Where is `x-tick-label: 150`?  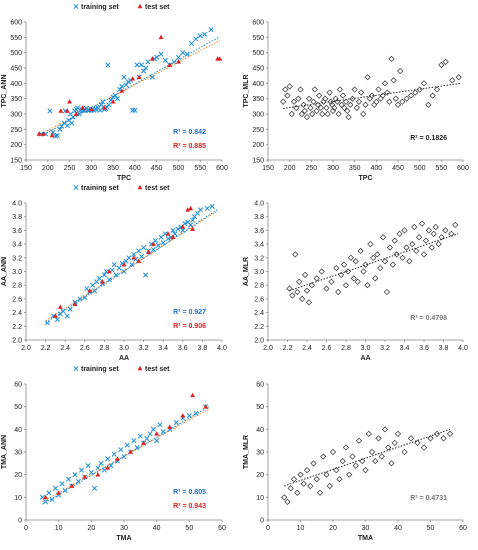 x-tick-label: 150 is located at coordinates (268, 168).